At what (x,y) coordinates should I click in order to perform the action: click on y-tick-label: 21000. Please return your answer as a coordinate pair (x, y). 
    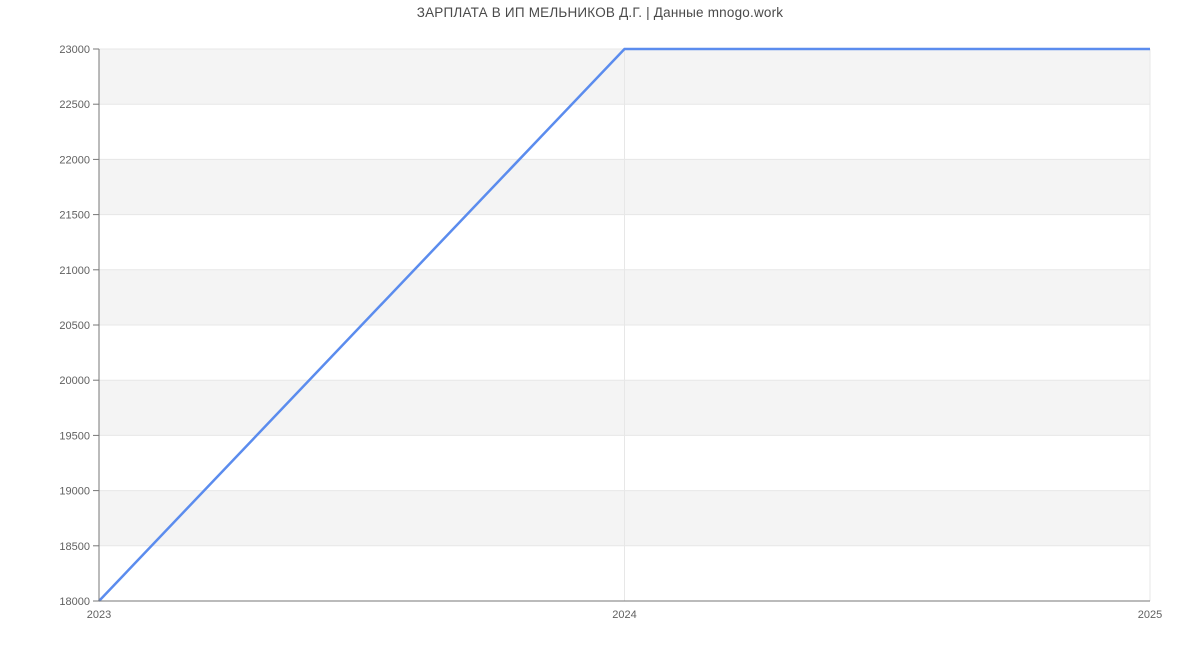
    Looking at the image, I should click on (74, 271).